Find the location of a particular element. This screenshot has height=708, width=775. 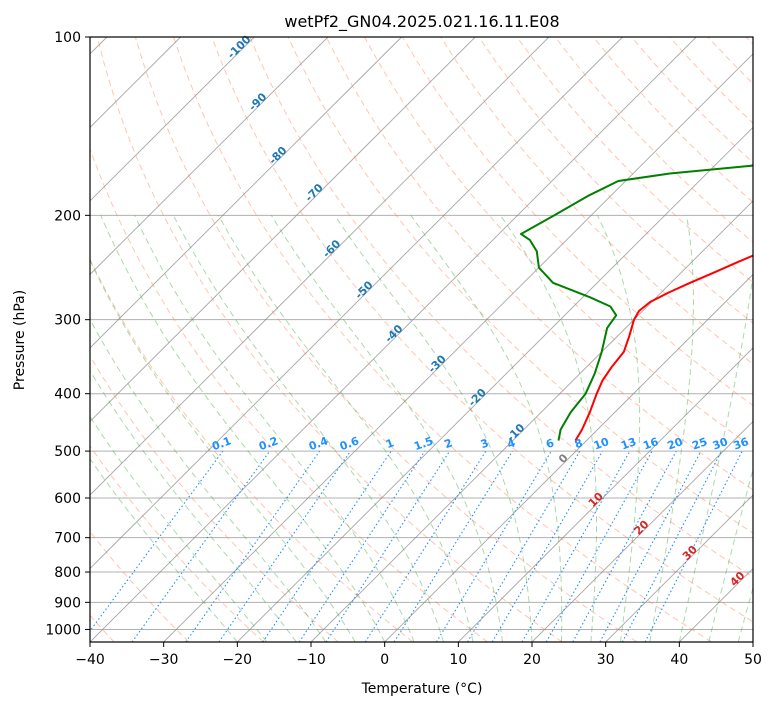

x-tick-label: 30 is located at coordinates (606, 660).